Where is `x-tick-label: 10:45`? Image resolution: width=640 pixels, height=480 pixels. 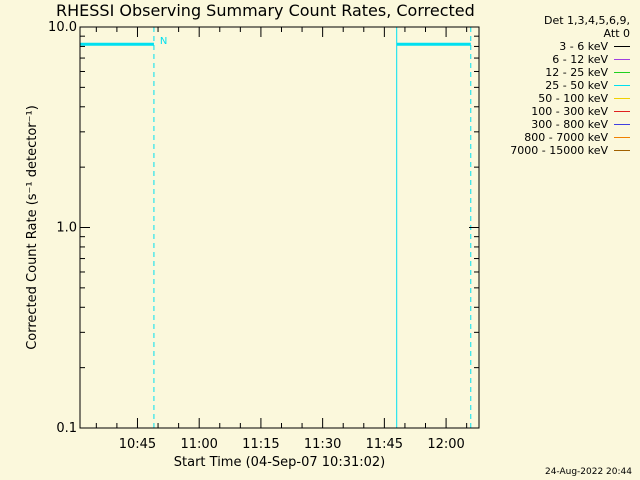 x-tick-label: 10:45 is located at coordinates (137, 444).